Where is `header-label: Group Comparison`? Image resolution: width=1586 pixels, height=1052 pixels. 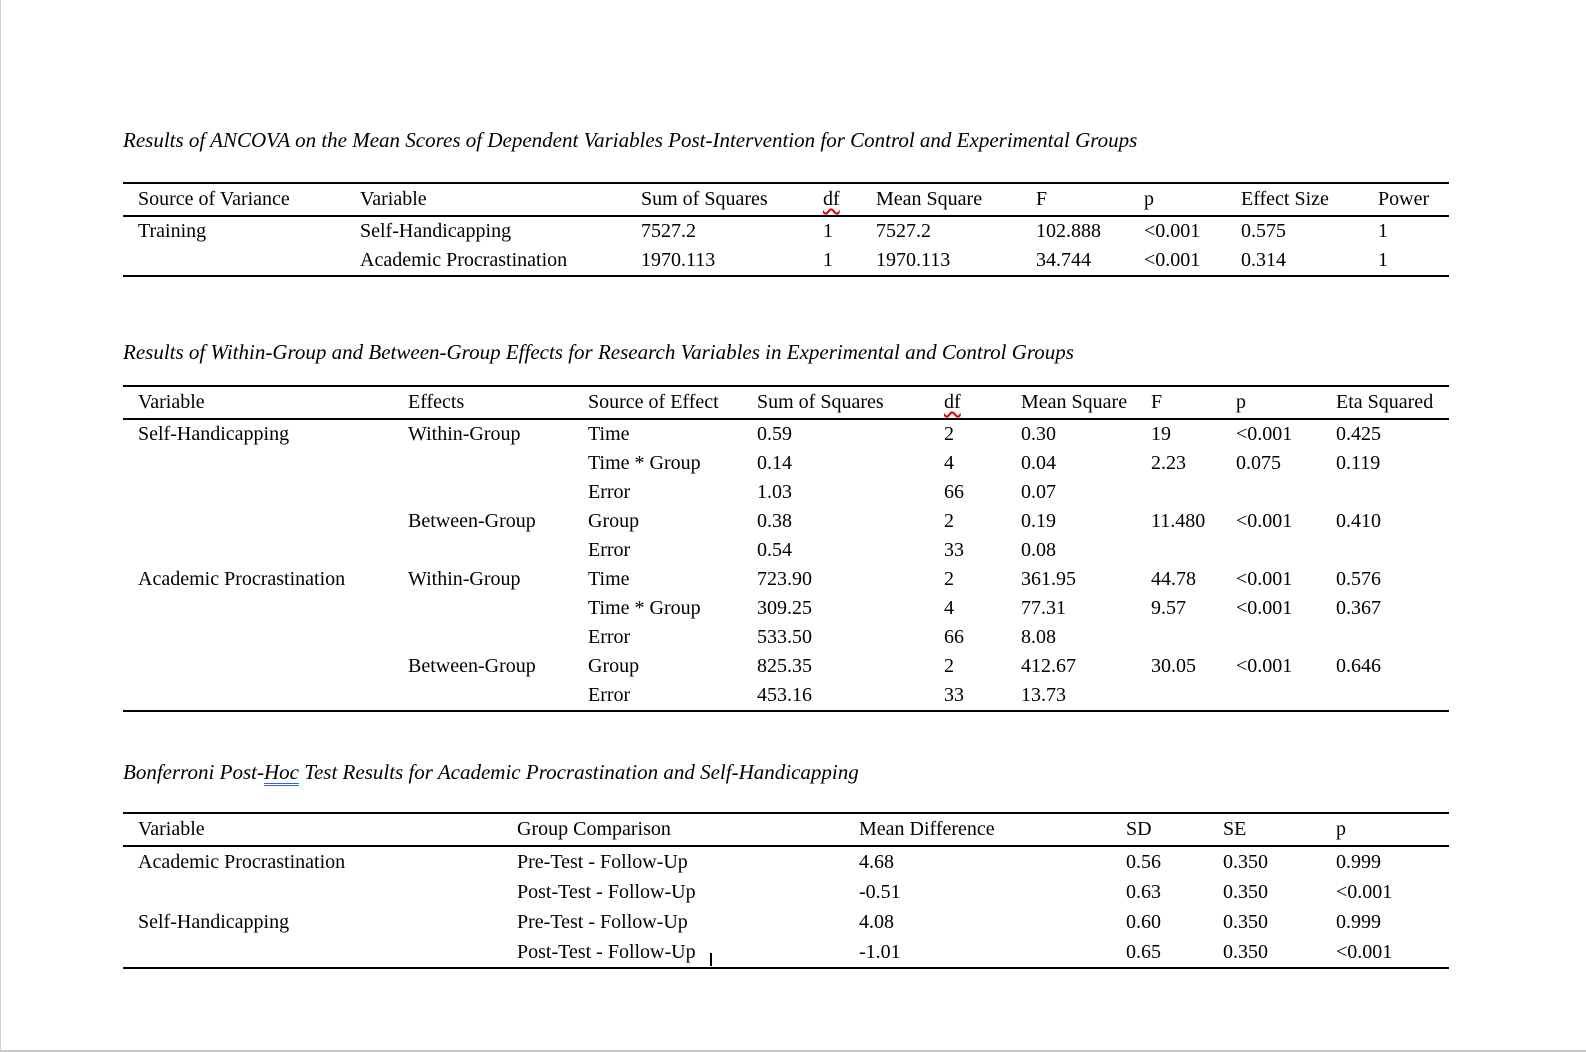 header-label: Group Comparison is located at coordinates (594, 829).